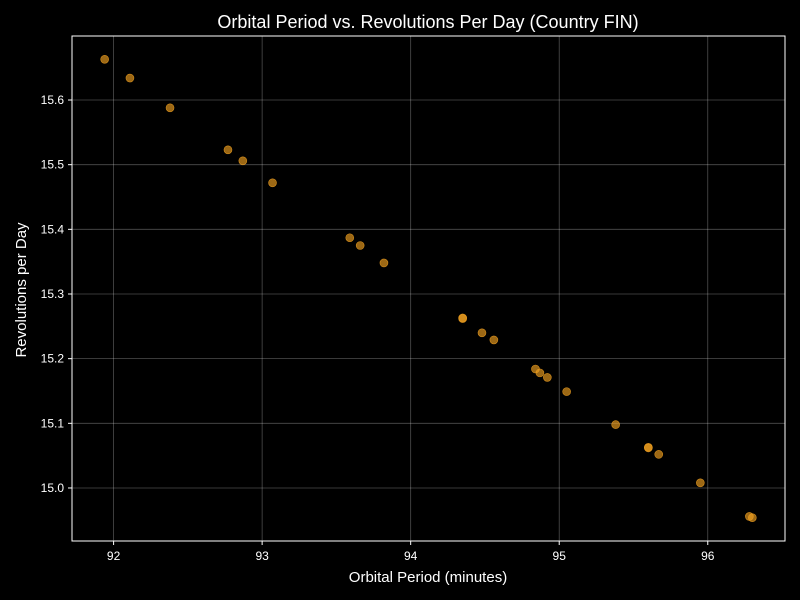 The image size is (800, 600). What do you see at coordinates (53, 229) in the screenshot?
I see `y-tick-label: 15.4` at bounding box center [53, 229].